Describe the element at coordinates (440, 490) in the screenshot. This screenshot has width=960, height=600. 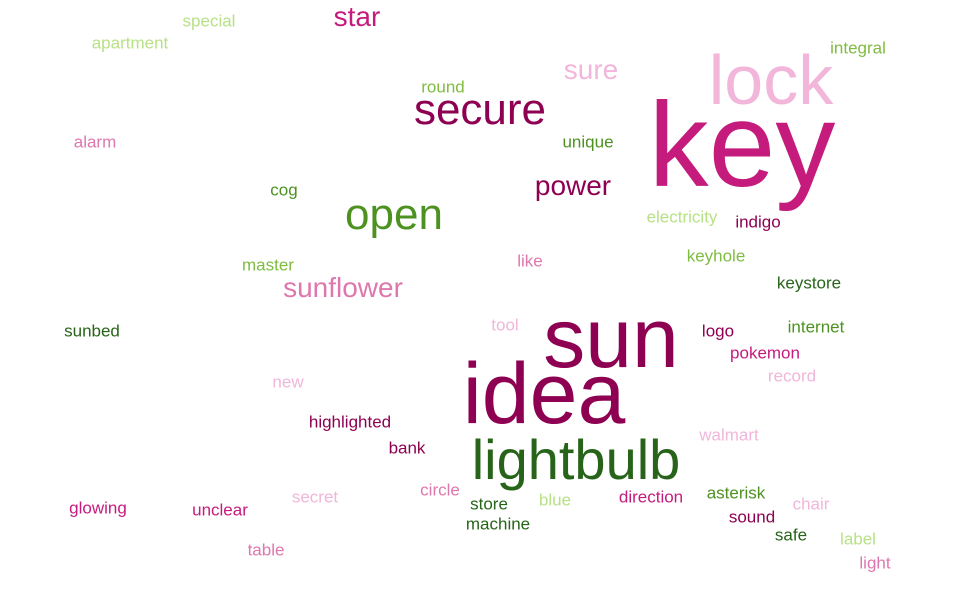
I see `word-circle: circle` at that location.